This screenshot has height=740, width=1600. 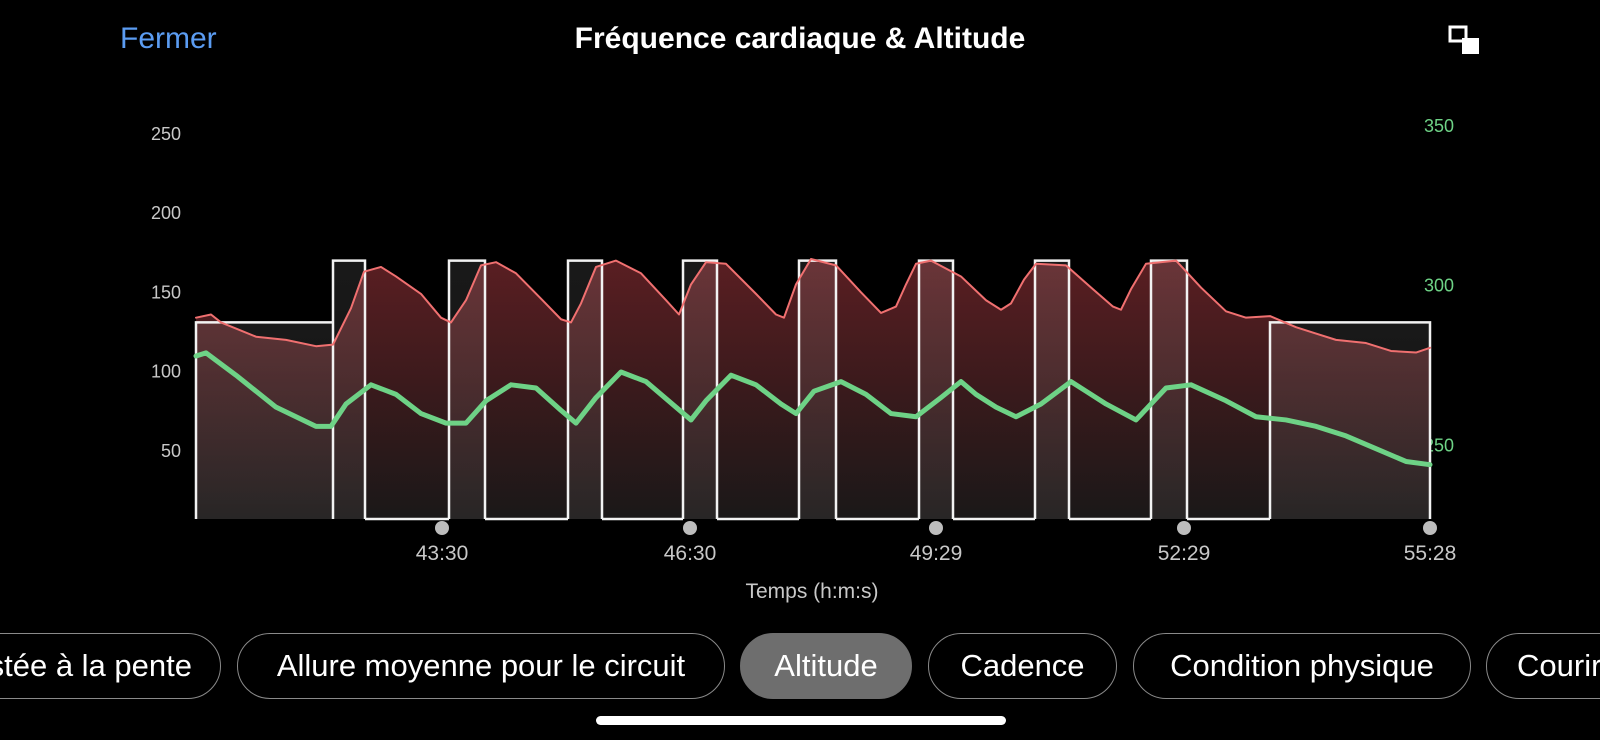 What do you see at coordinates (1543, 666) in the screenshot?
I see `metric-chip: Courir` at bounding box center [1543, 666].